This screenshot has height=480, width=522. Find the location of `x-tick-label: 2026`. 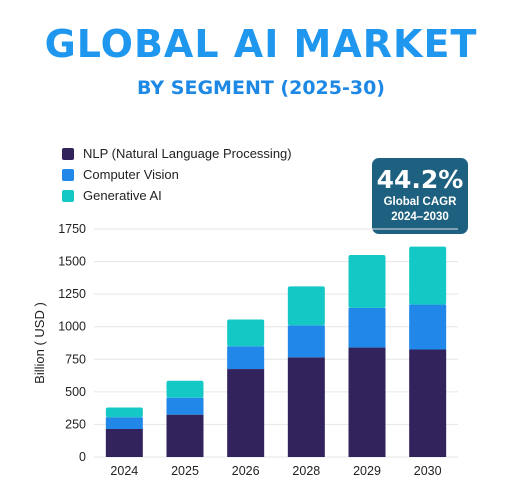

x-tick-label: 2026 is located at coordinates (246, 471).